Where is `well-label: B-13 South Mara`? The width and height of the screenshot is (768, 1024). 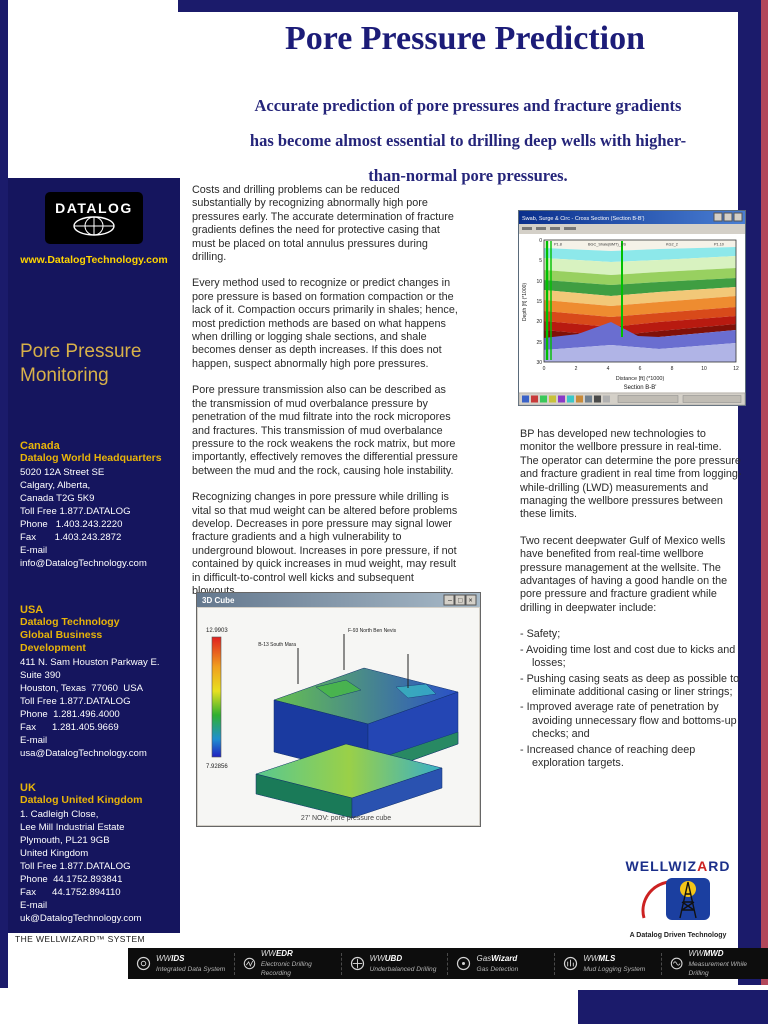
well-label: B-13 South Mara is located at coordinates (277, 645).